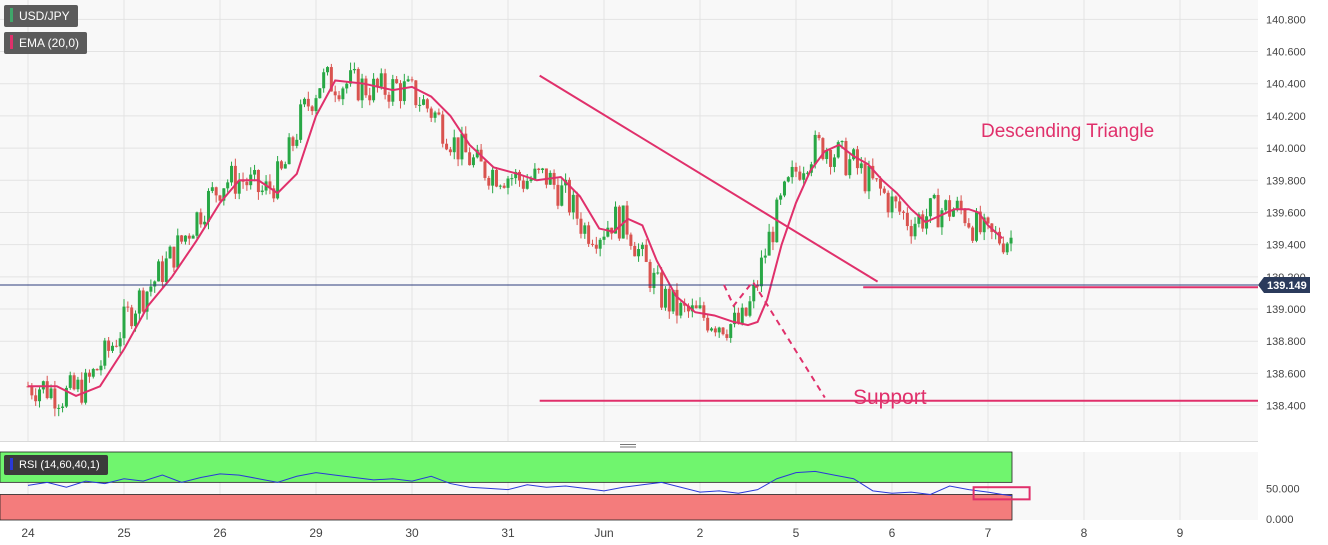 The width and height of the screenshot is (1328, 545). I want to click on ema-legend-tag: EMA (20,0), so click(46, 43).